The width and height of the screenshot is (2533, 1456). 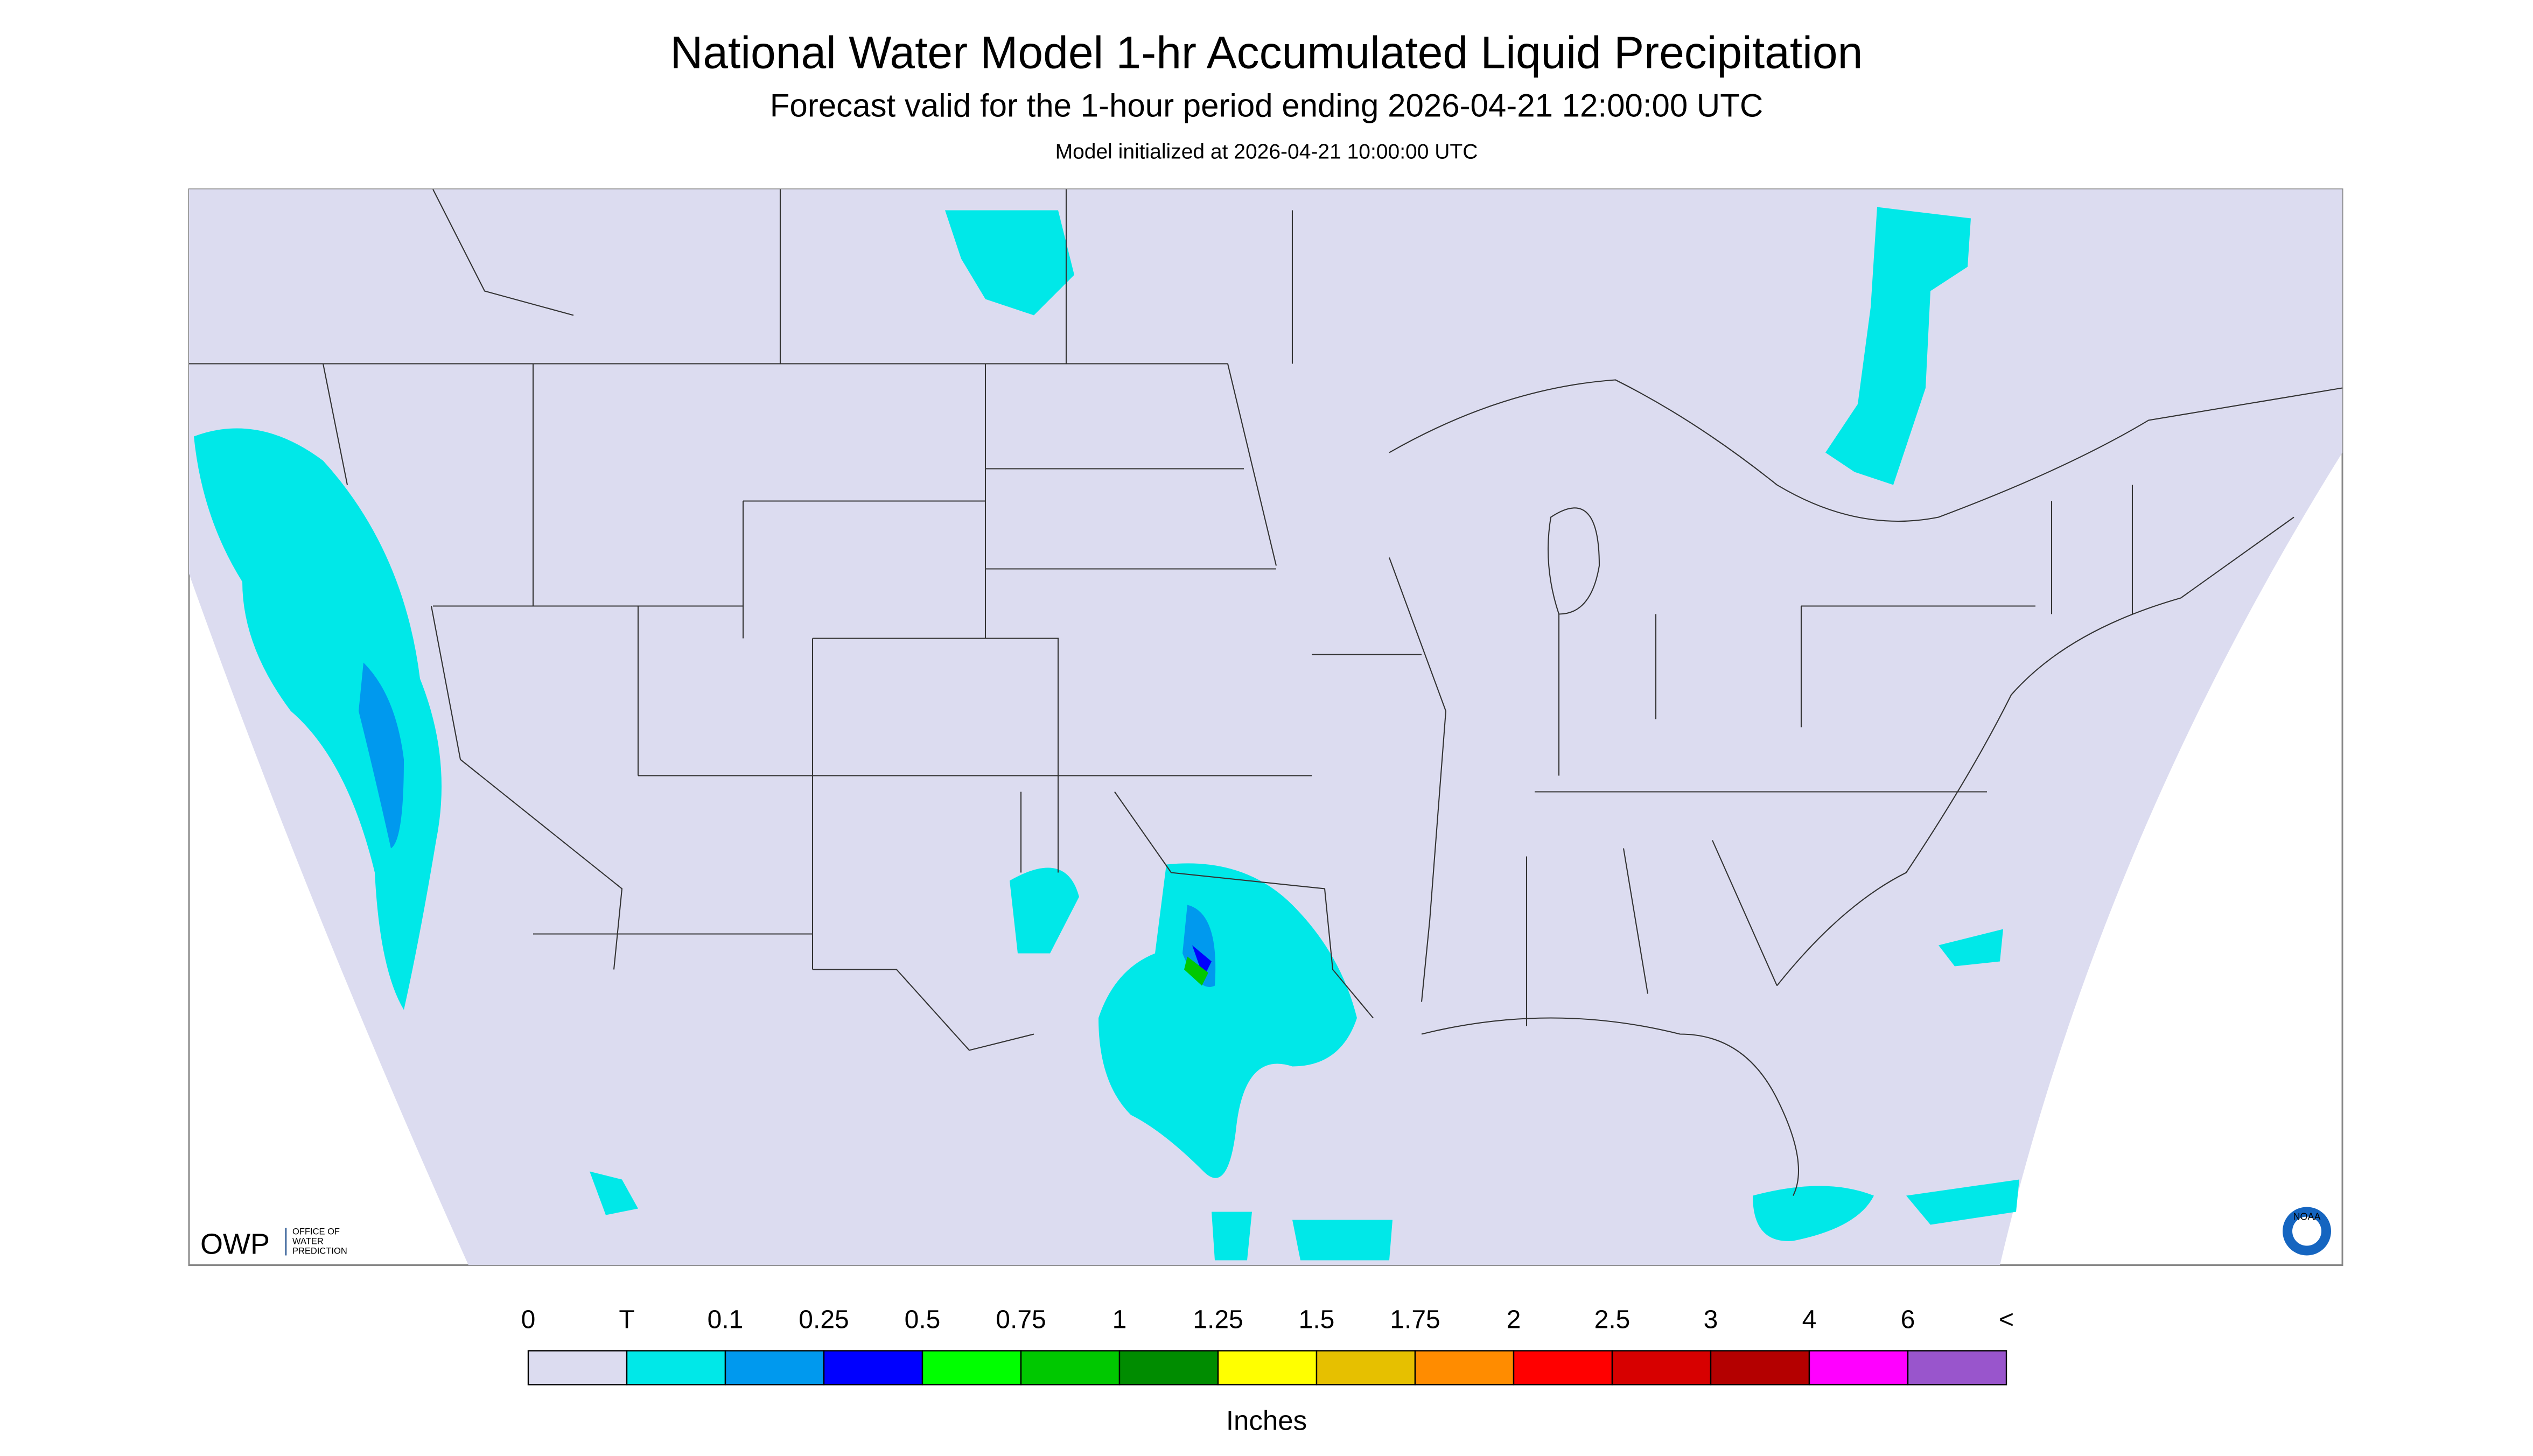 I want to click on legend-label: 1.5, so click(x=1317, y=1320).